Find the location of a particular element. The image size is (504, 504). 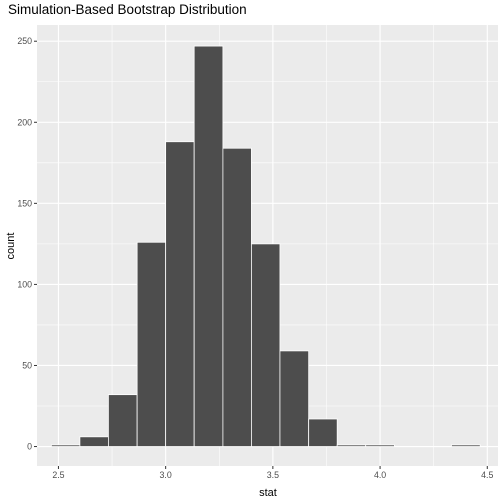

chart-title: Simulation-Based Bootstrap Distribution is located at coordinates (127, 9).